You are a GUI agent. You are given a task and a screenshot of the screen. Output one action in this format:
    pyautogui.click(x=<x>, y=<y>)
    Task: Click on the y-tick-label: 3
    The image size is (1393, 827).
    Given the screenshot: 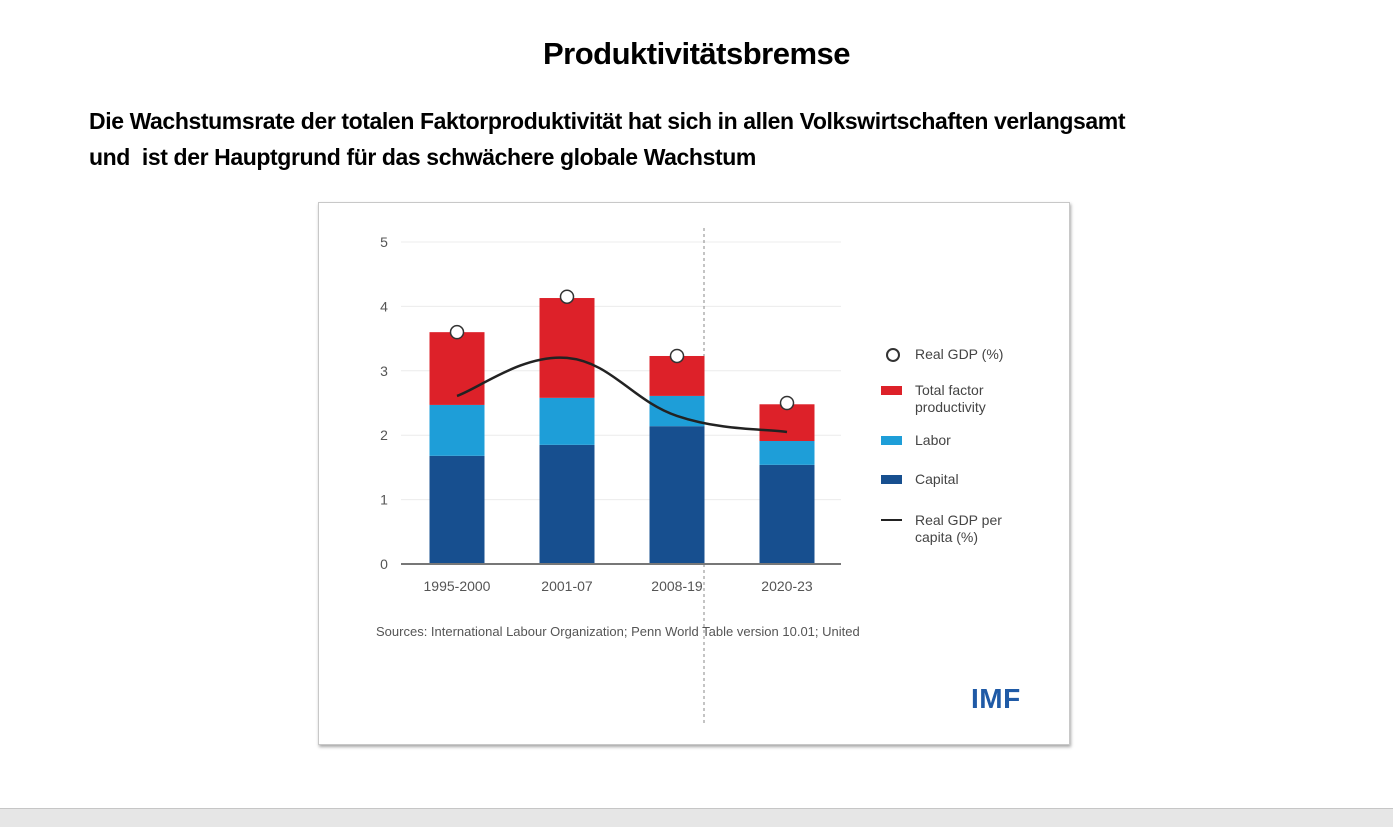 What is the action you would take?
    pyautogui.click(x=384, y=371)
    